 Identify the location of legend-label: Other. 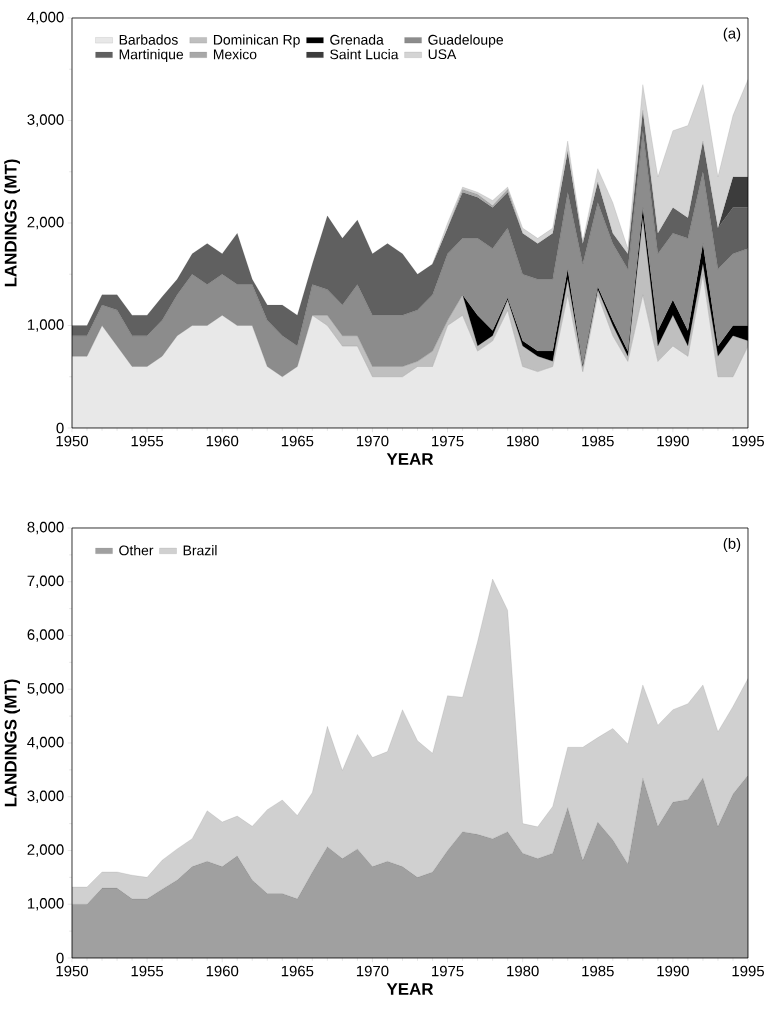
(136, 550).